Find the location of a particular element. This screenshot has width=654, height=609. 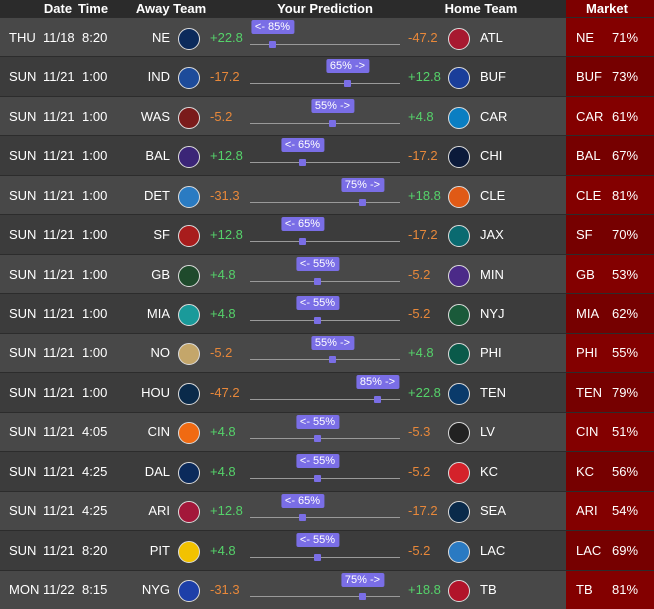

prediction-label: 55% -> is located at coordinates (332, 342).